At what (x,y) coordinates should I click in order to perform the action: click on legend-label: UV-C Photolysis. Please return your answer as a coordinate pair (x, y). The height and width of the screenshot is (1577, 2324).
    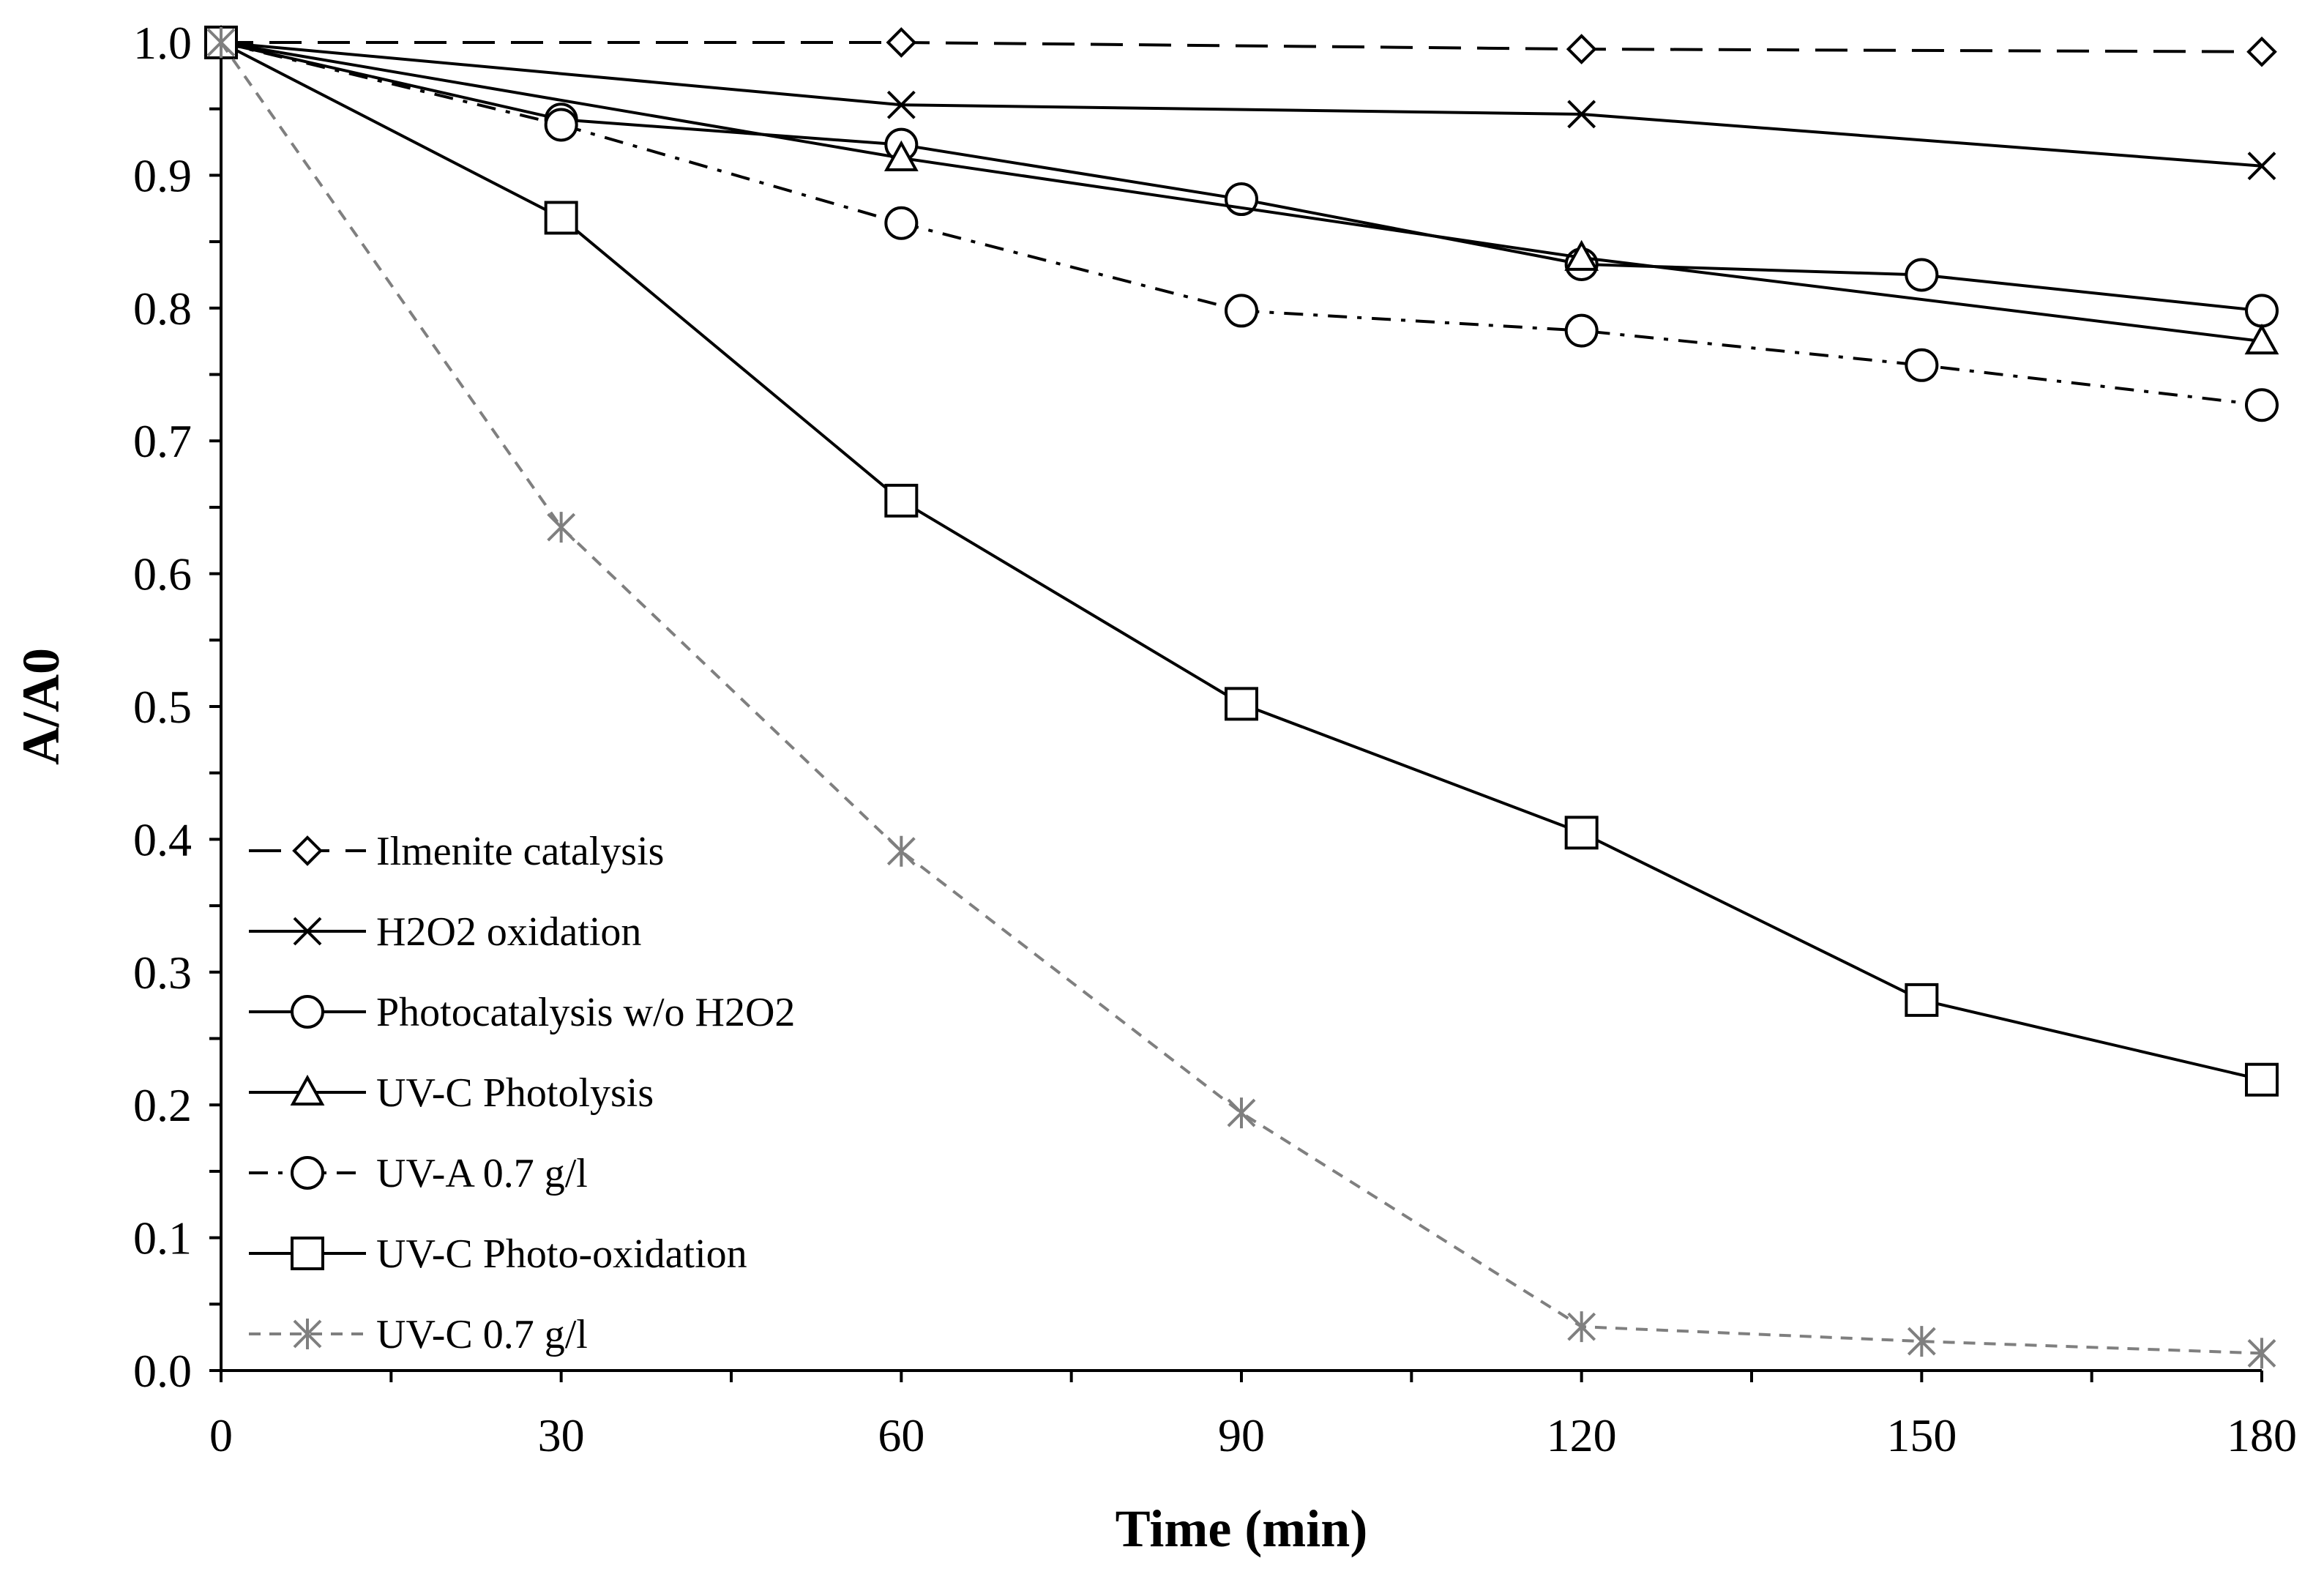
    Looking at the image, I should click on (515, 1093).